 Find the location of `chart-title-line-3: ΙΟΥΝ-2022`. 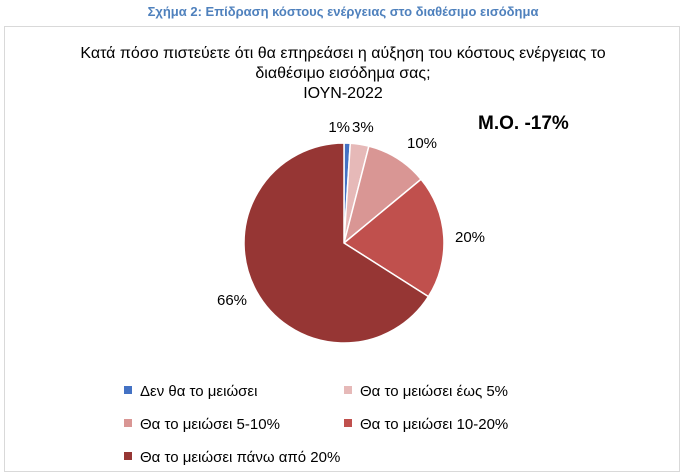

chart-title-line-3: ΙΟΥΝ-2022 is located at coordinates (343, 93).